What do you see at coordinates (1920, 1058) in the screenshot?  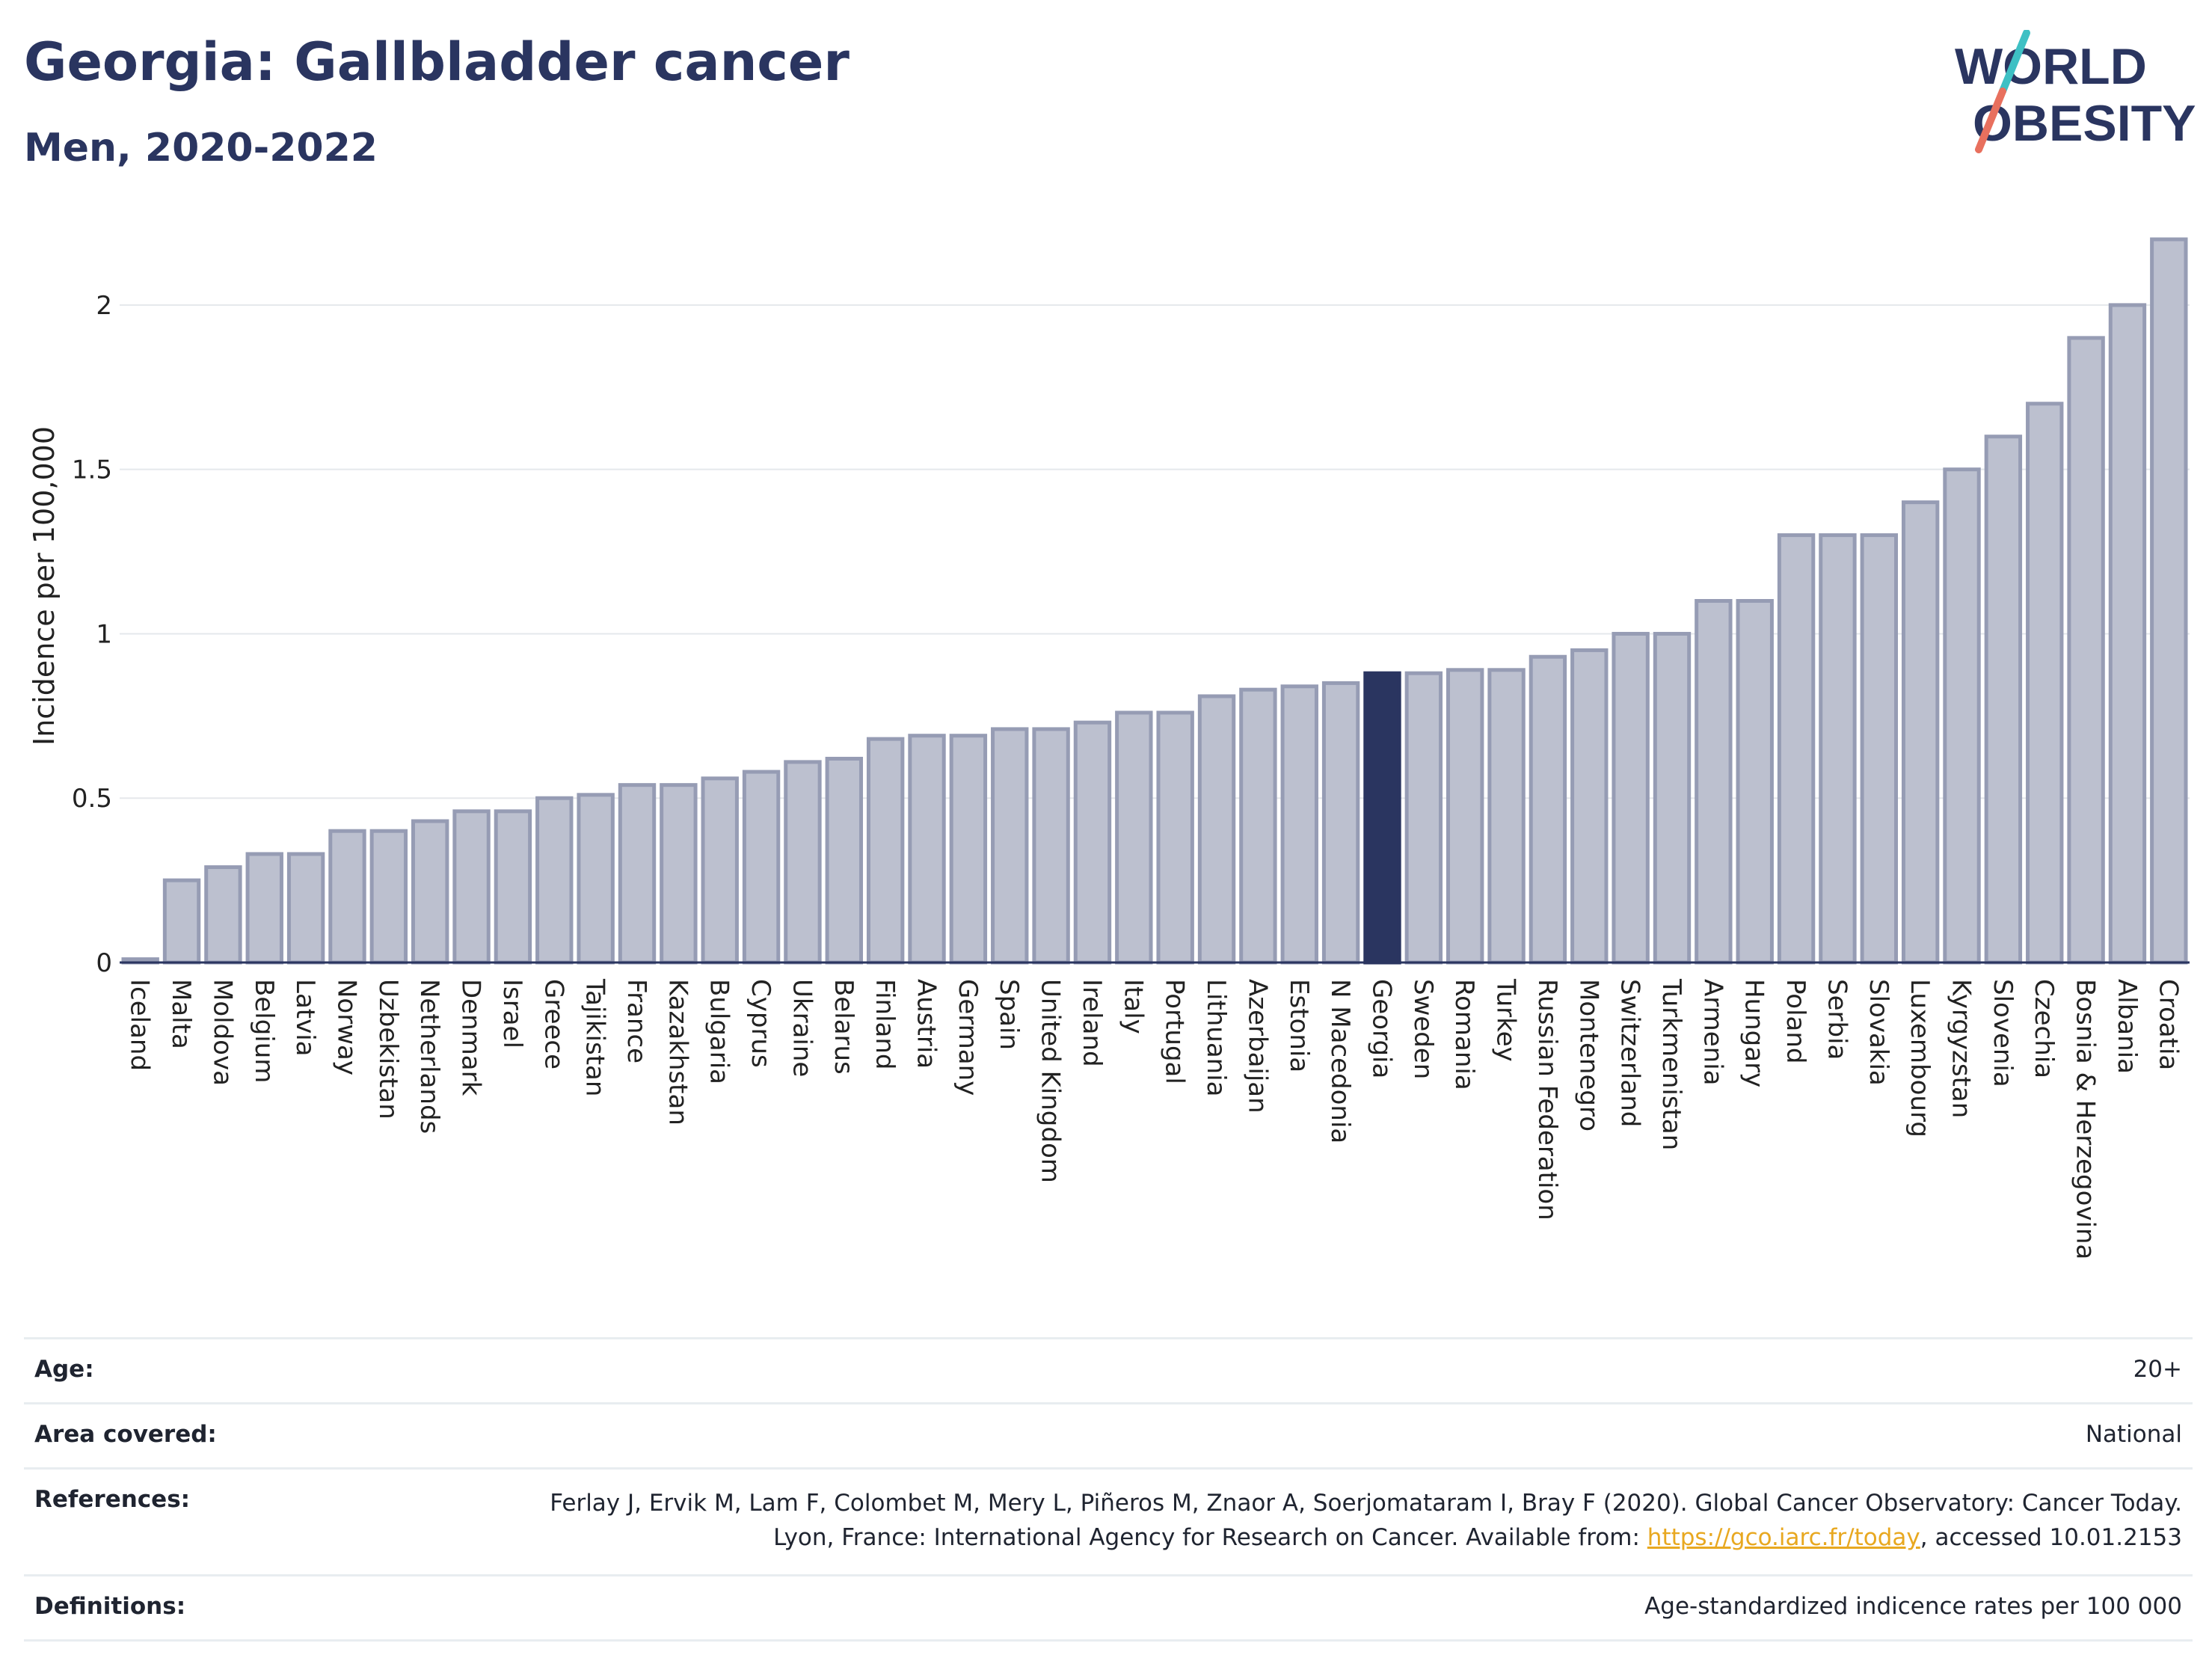 I see `x-tick-label: Luxembourg` at bounding box center [1920, 1058].